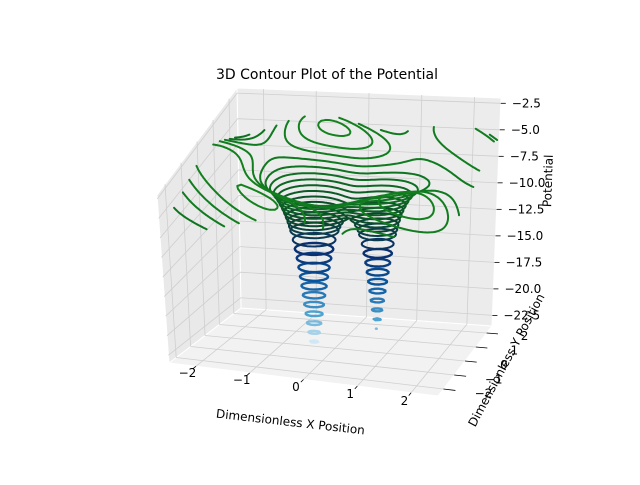  I want to click on z-tick-label-6: −17.5, so click(524, 262).